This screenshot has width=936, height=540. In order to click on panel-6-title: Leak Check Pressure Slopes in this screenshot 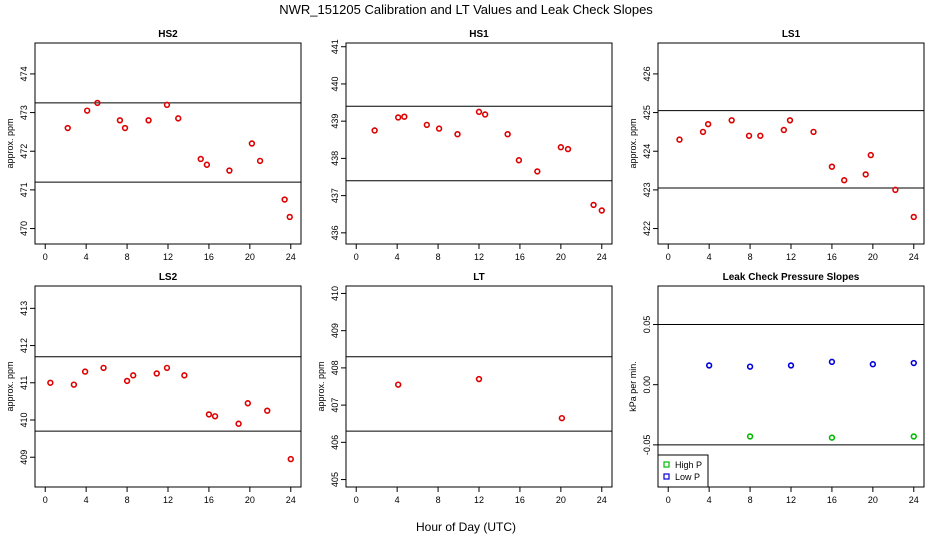, I will do `click(791, 277)`.